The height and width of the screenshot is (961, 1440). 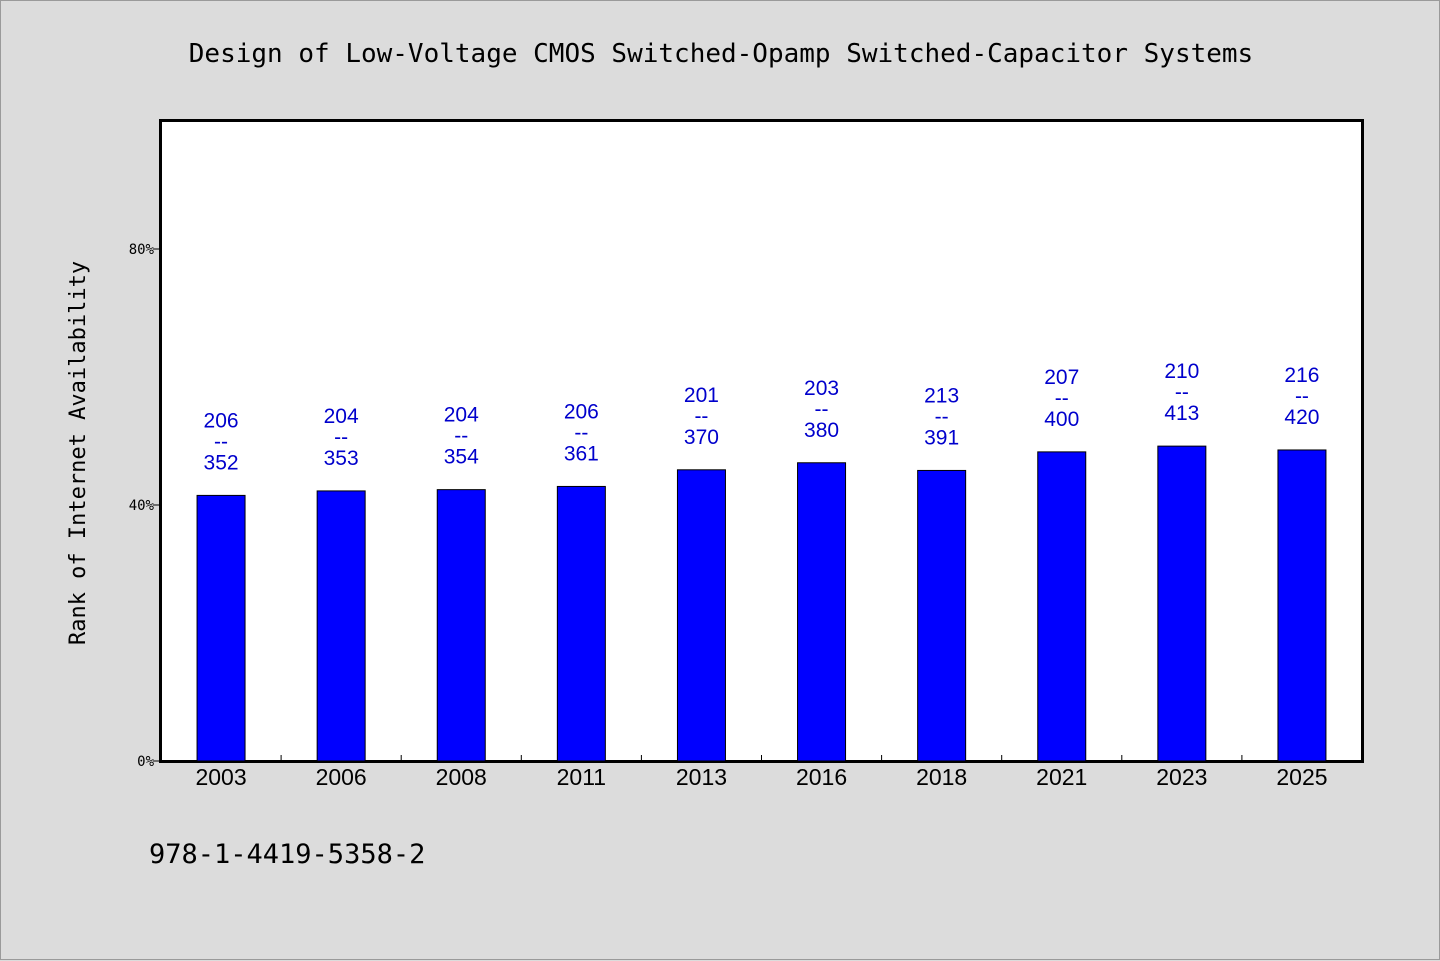 What do you see at coordinates (221, 462) in the screenshot?
I see `data-label: 352` at bounding box center [221, 462].